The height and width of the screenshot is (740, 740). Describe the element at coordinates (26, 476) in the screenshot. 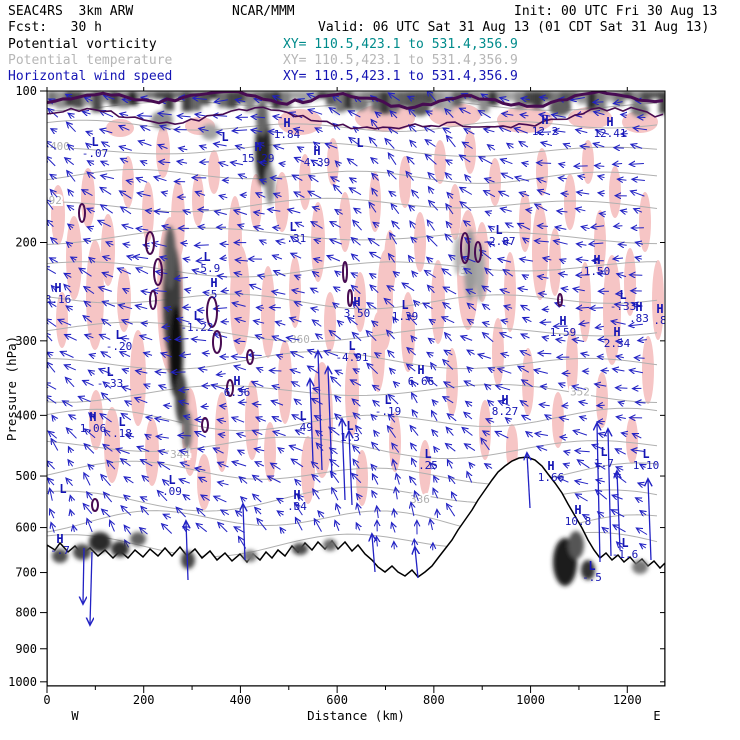

I see `svg-text: 500` at that location.